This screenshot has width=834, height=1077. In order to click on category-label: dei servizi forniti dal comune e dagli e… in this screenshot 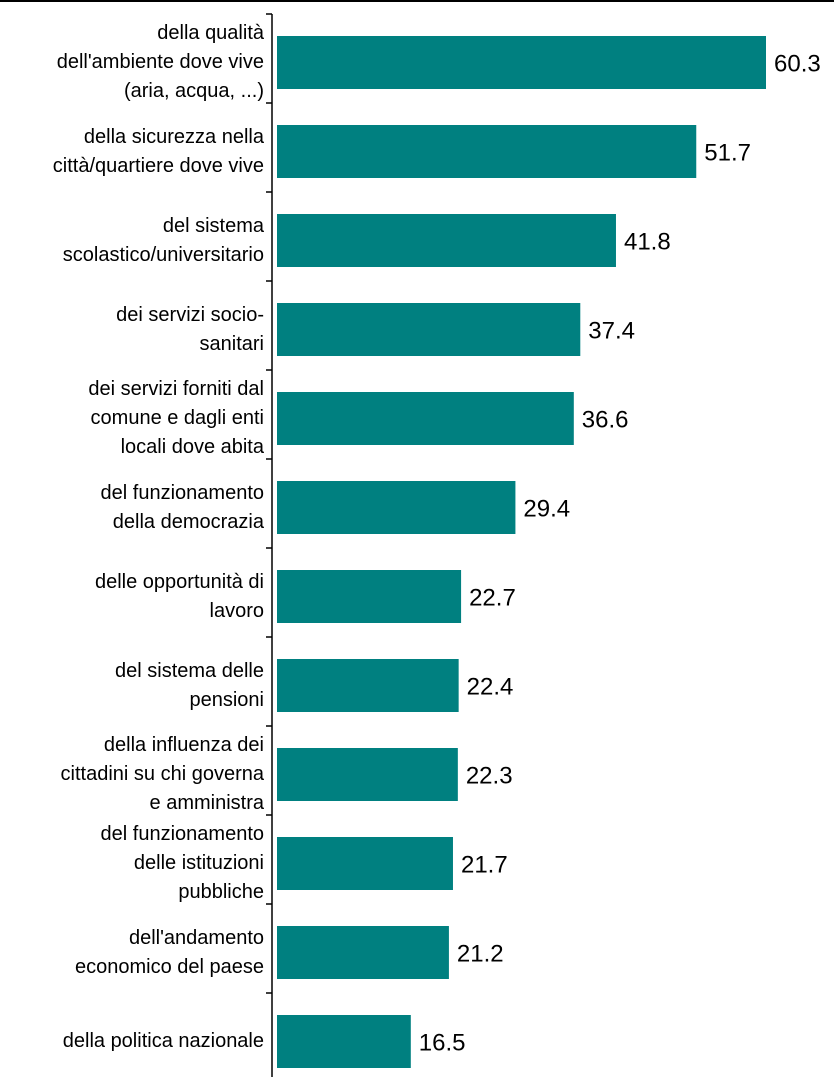, I will do `click(176, 418)`.